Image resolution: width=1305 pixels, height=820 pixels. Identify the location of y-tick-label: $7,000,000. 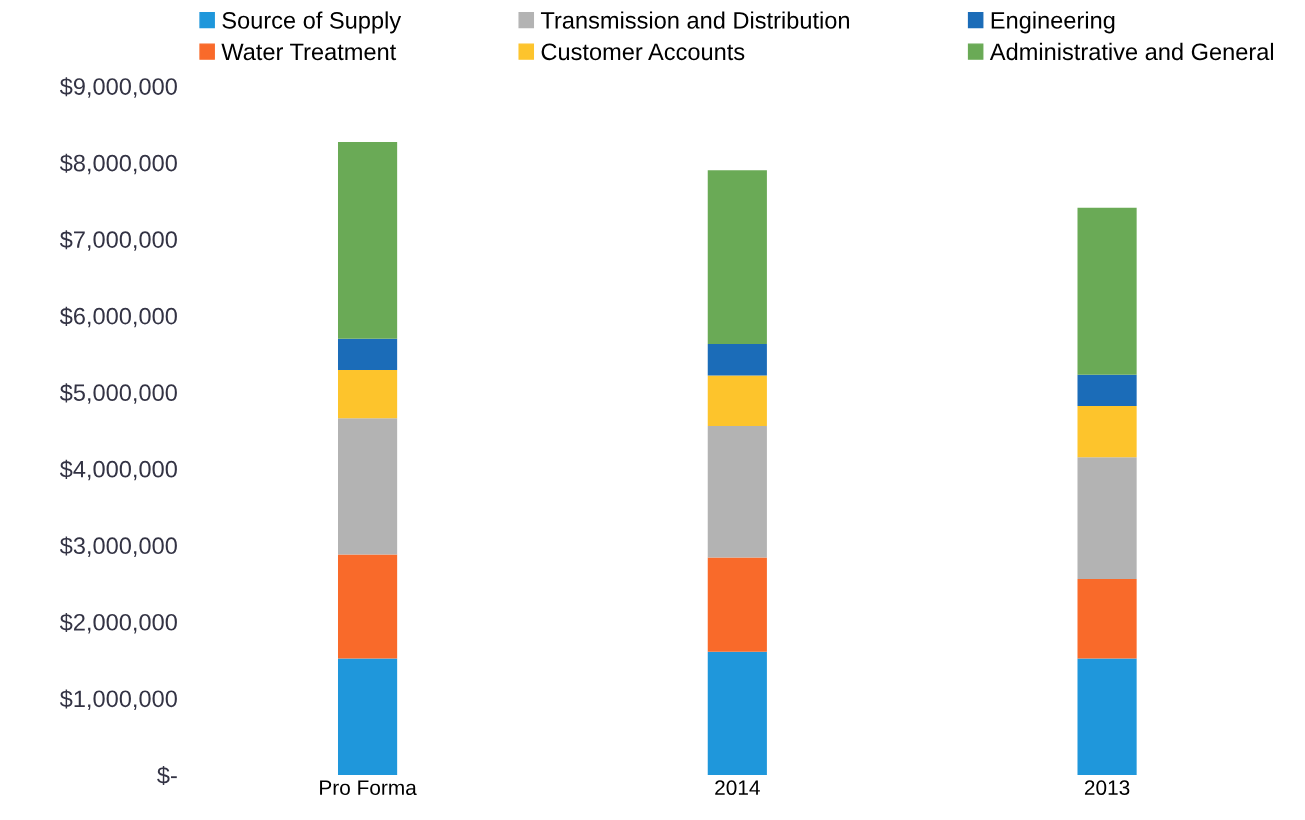
(118, 240).